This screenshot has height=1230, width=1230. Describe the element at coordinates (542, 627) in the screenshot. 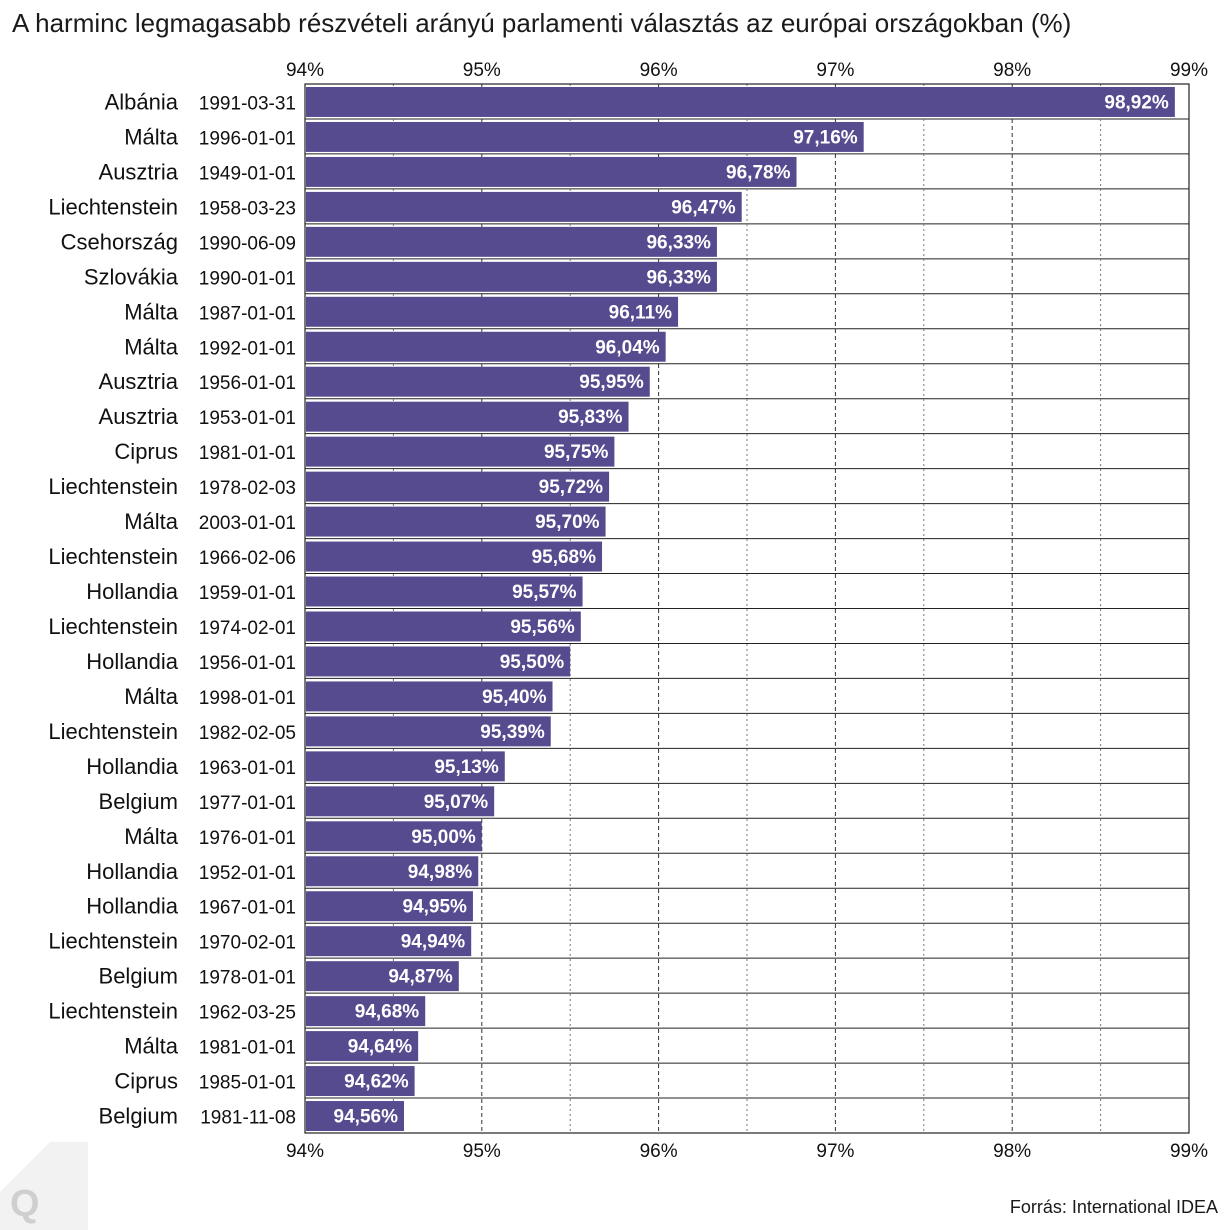

I see `bar-value-label: 95,56%` at that location.